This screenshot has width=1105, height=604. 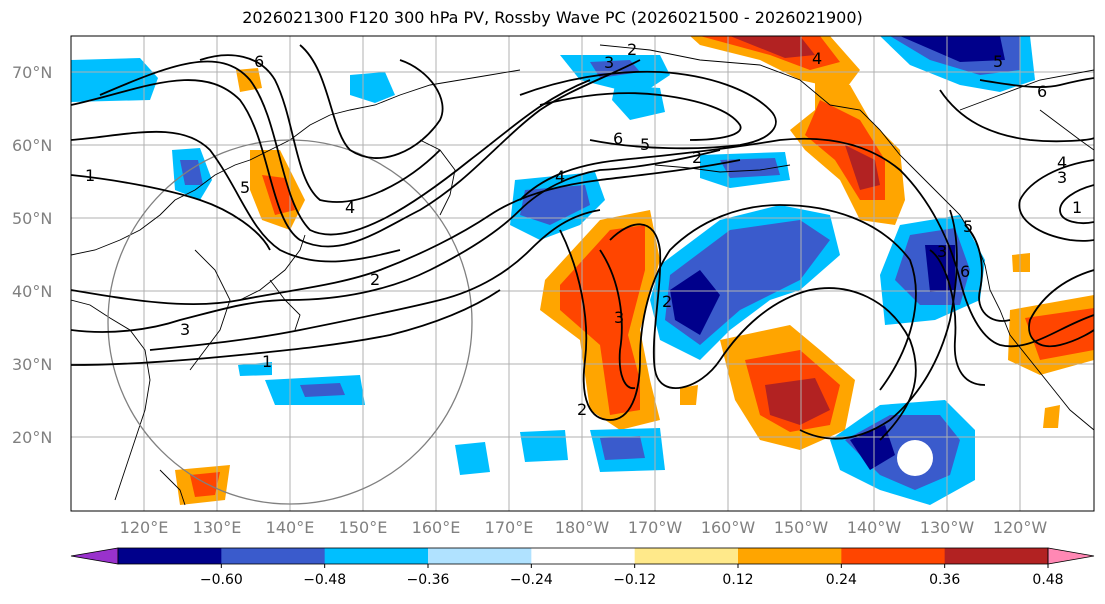 What do you see at coordinates (217, 527) in the screenshot?
I see `lon-label: 130°E` at bounding box center [217, 527].